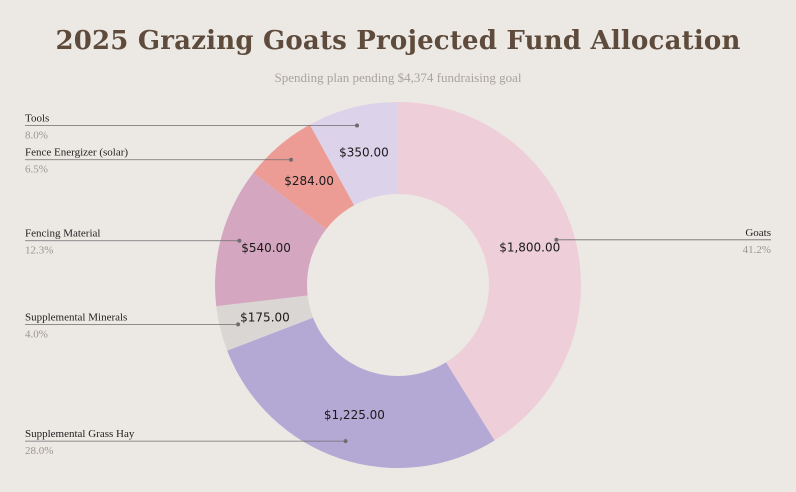 The width and height of the screenshot is (796, 492). I want to click on slice-name-label-5: Tools, so click(37, 118).